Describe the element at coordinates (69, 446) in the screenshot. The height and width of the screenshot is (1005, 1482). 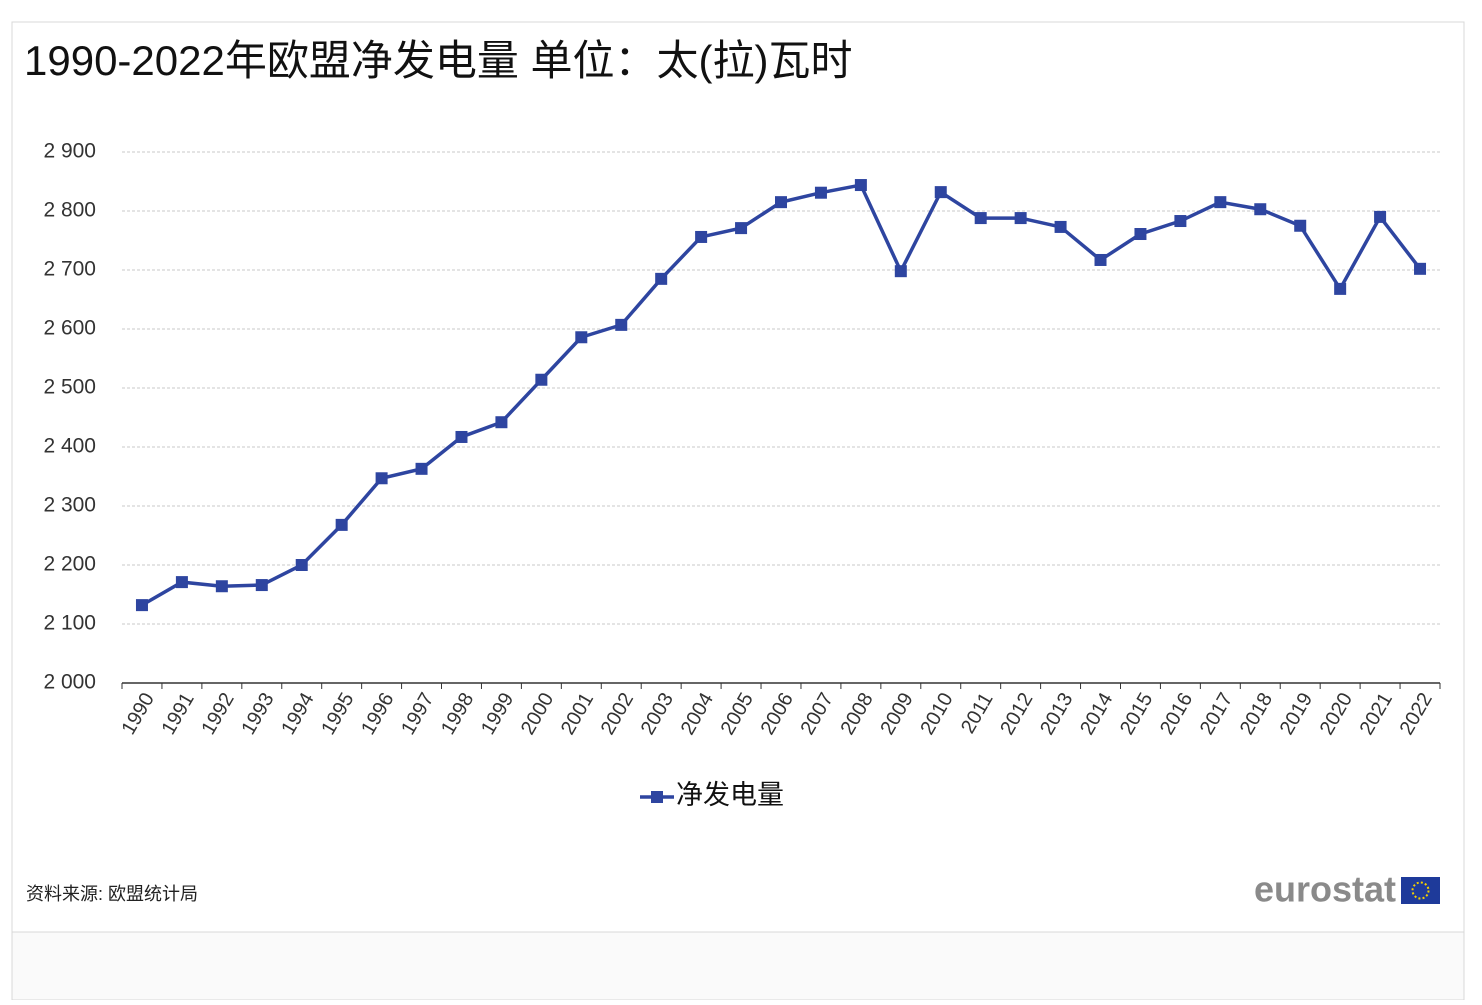
I see `y-tick-label: 2 400` at that location.